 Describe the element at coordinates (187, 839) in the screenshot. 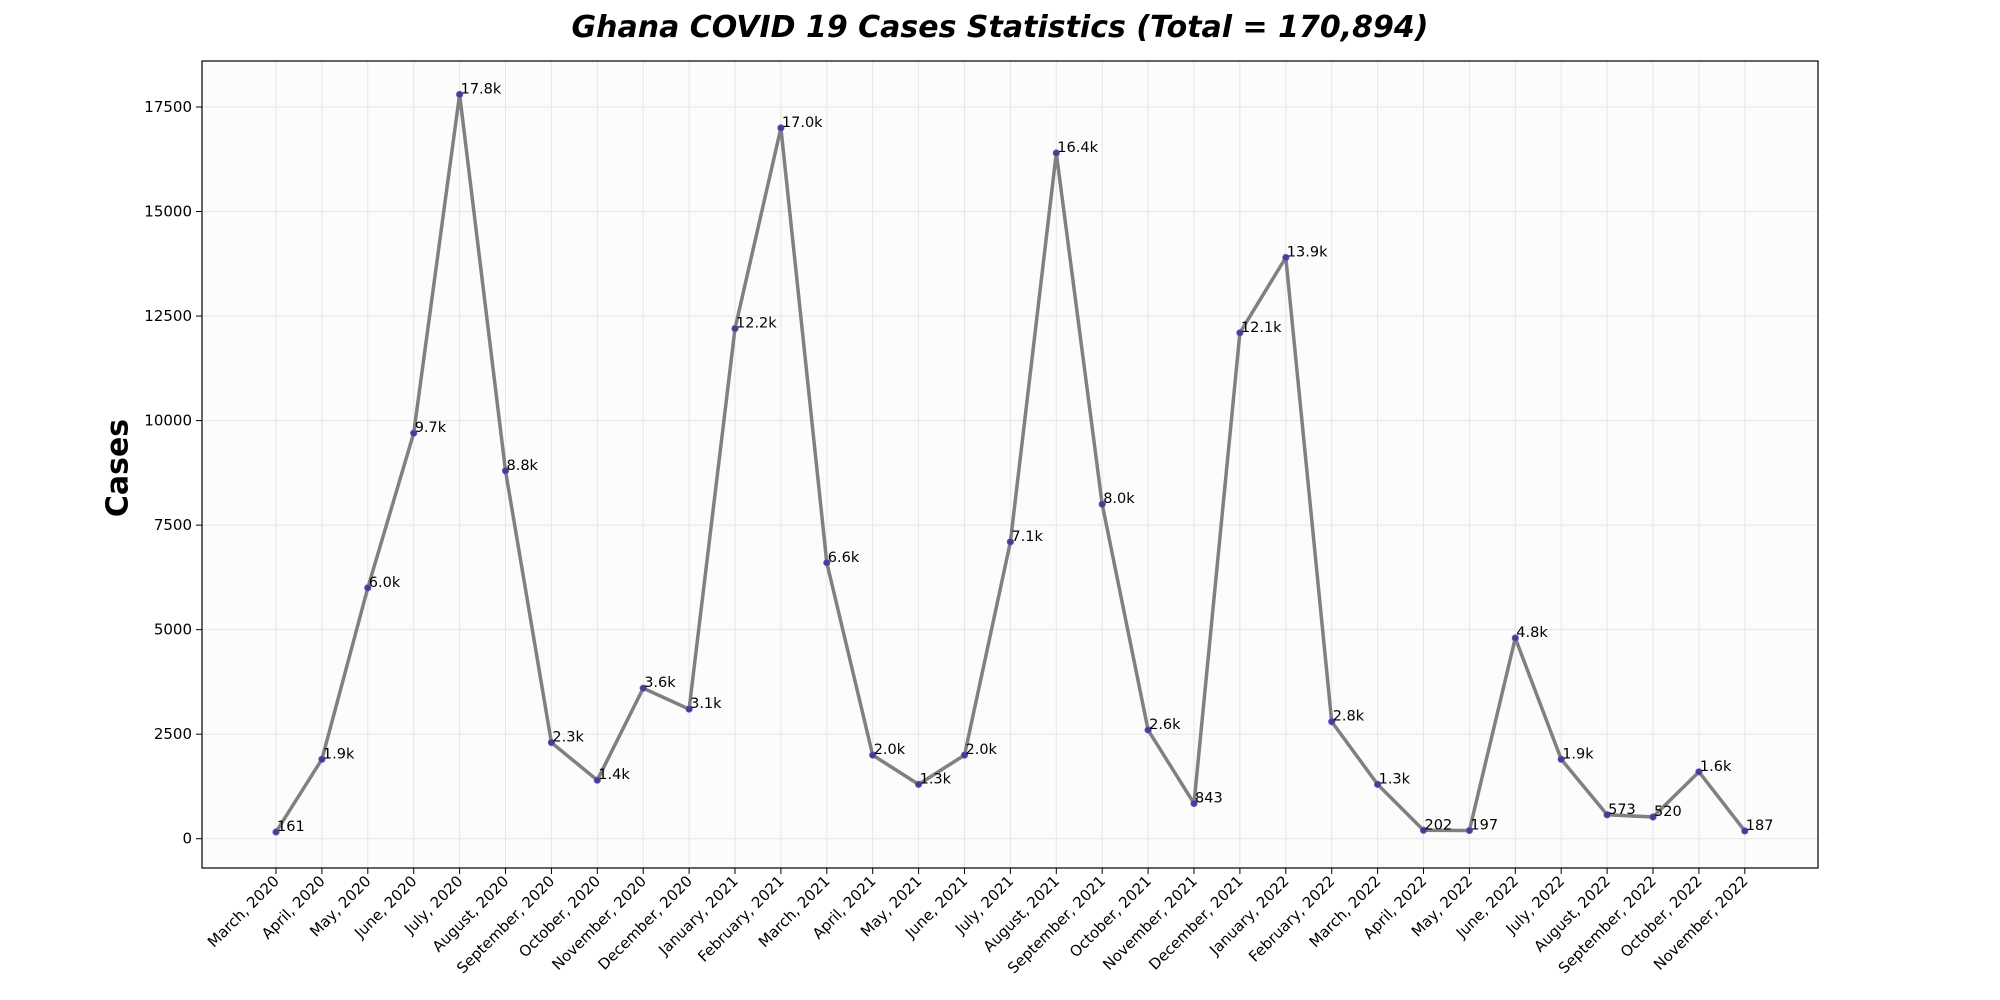

I see `y-tick-label: 0` at that location.